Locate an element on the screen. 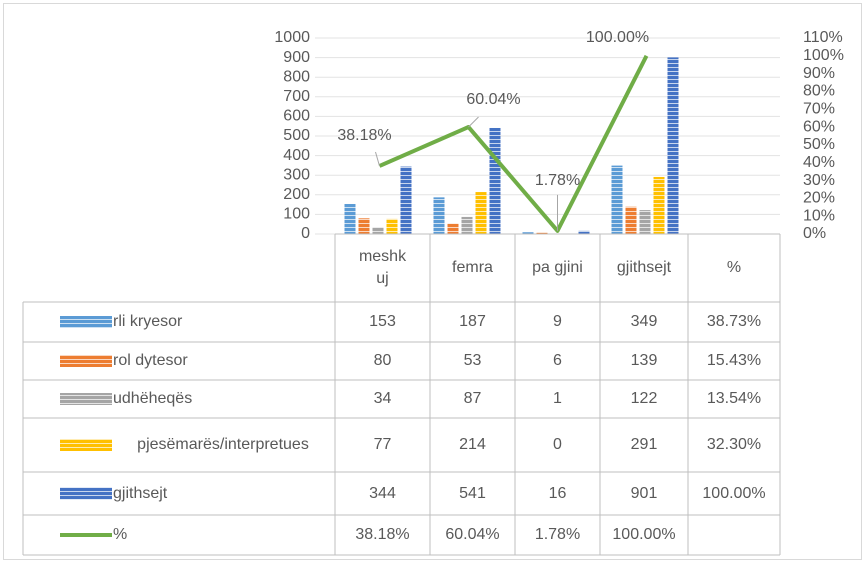 This screenshot has width=866, height=564. table-value: 1 is located at coordinates (557, 399).